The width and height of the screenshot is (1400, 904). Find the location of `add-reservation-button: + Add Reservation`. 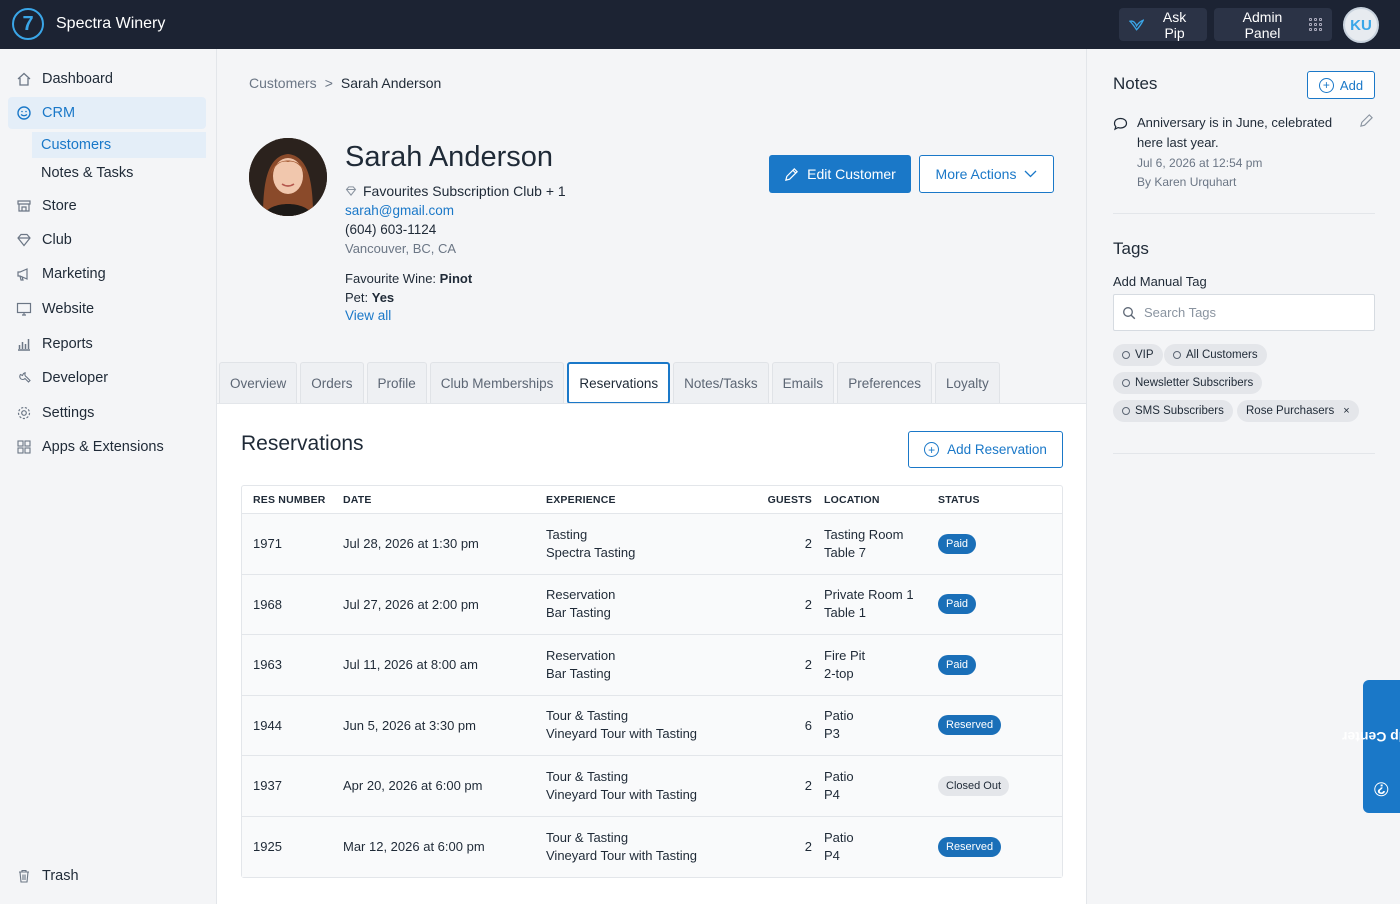

add-reservation-button: + Add Reservation is located at coordinates (985, 449).